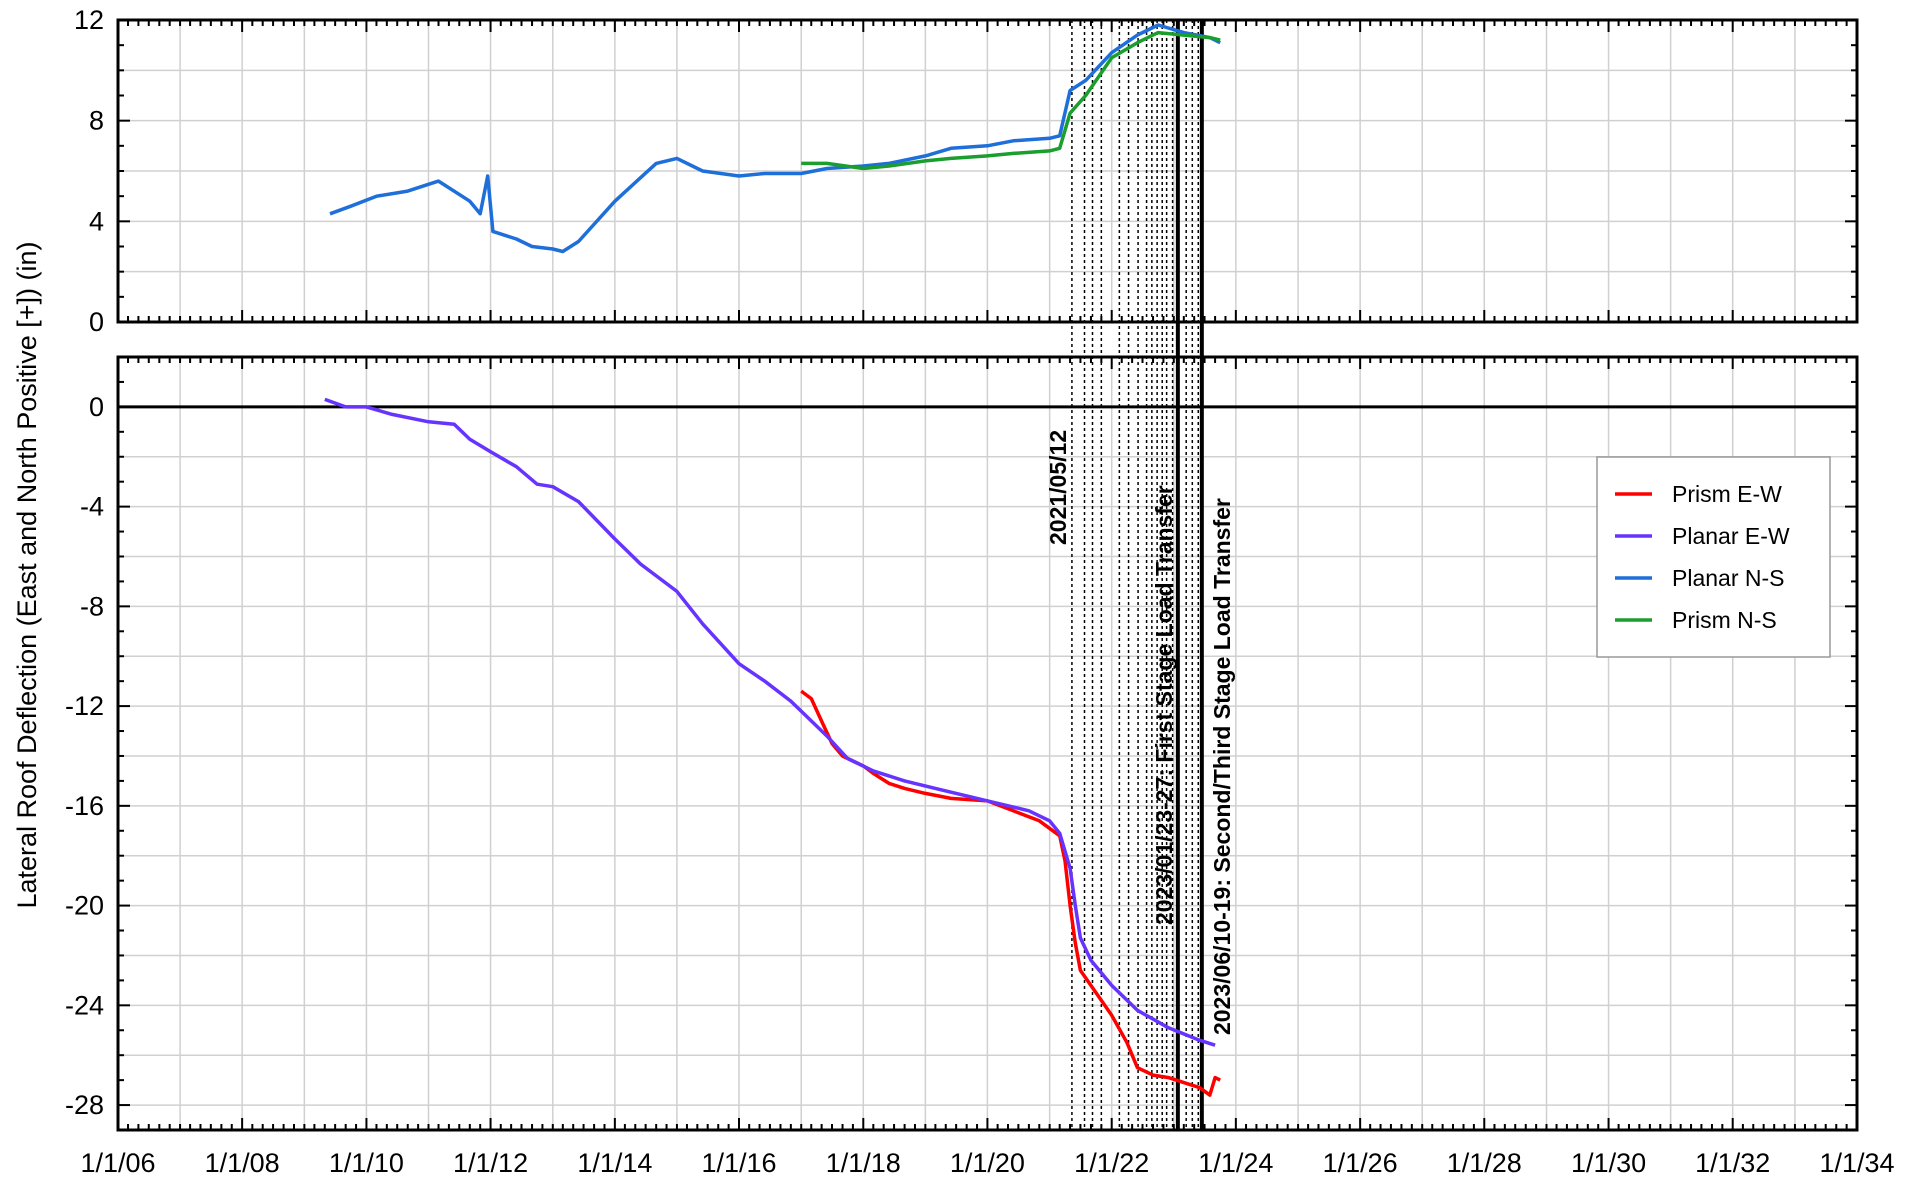  Describe the element at coordinates (89, 20) in the screenshot. I see `y-tick-label: 12` at that location.